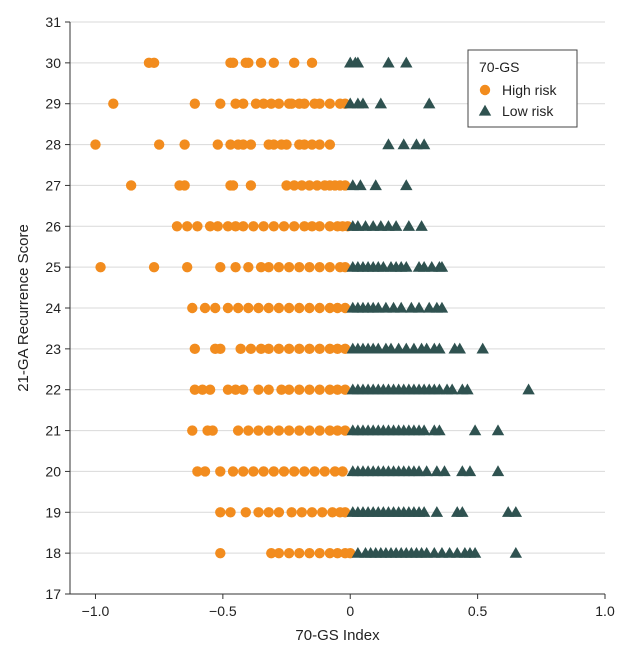  I want to click on y-tick-label-21: 21, so click(53, 431).